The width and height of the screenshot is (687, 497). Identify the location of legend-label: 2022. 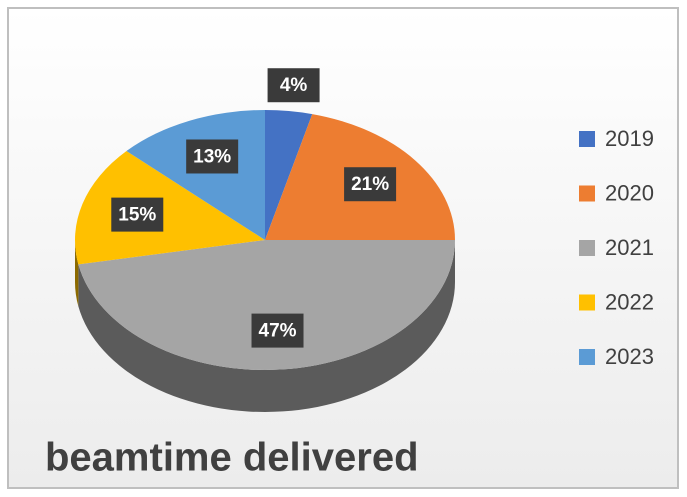
(629, 301).